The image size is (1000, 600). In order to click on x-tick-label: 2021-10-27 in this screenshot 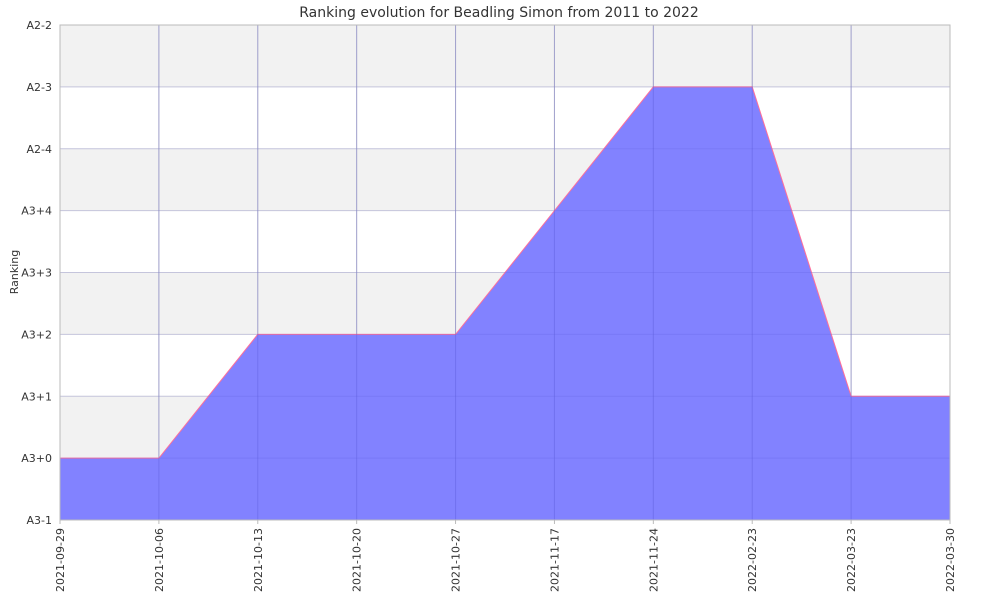, I will do `click(456, 560)`.